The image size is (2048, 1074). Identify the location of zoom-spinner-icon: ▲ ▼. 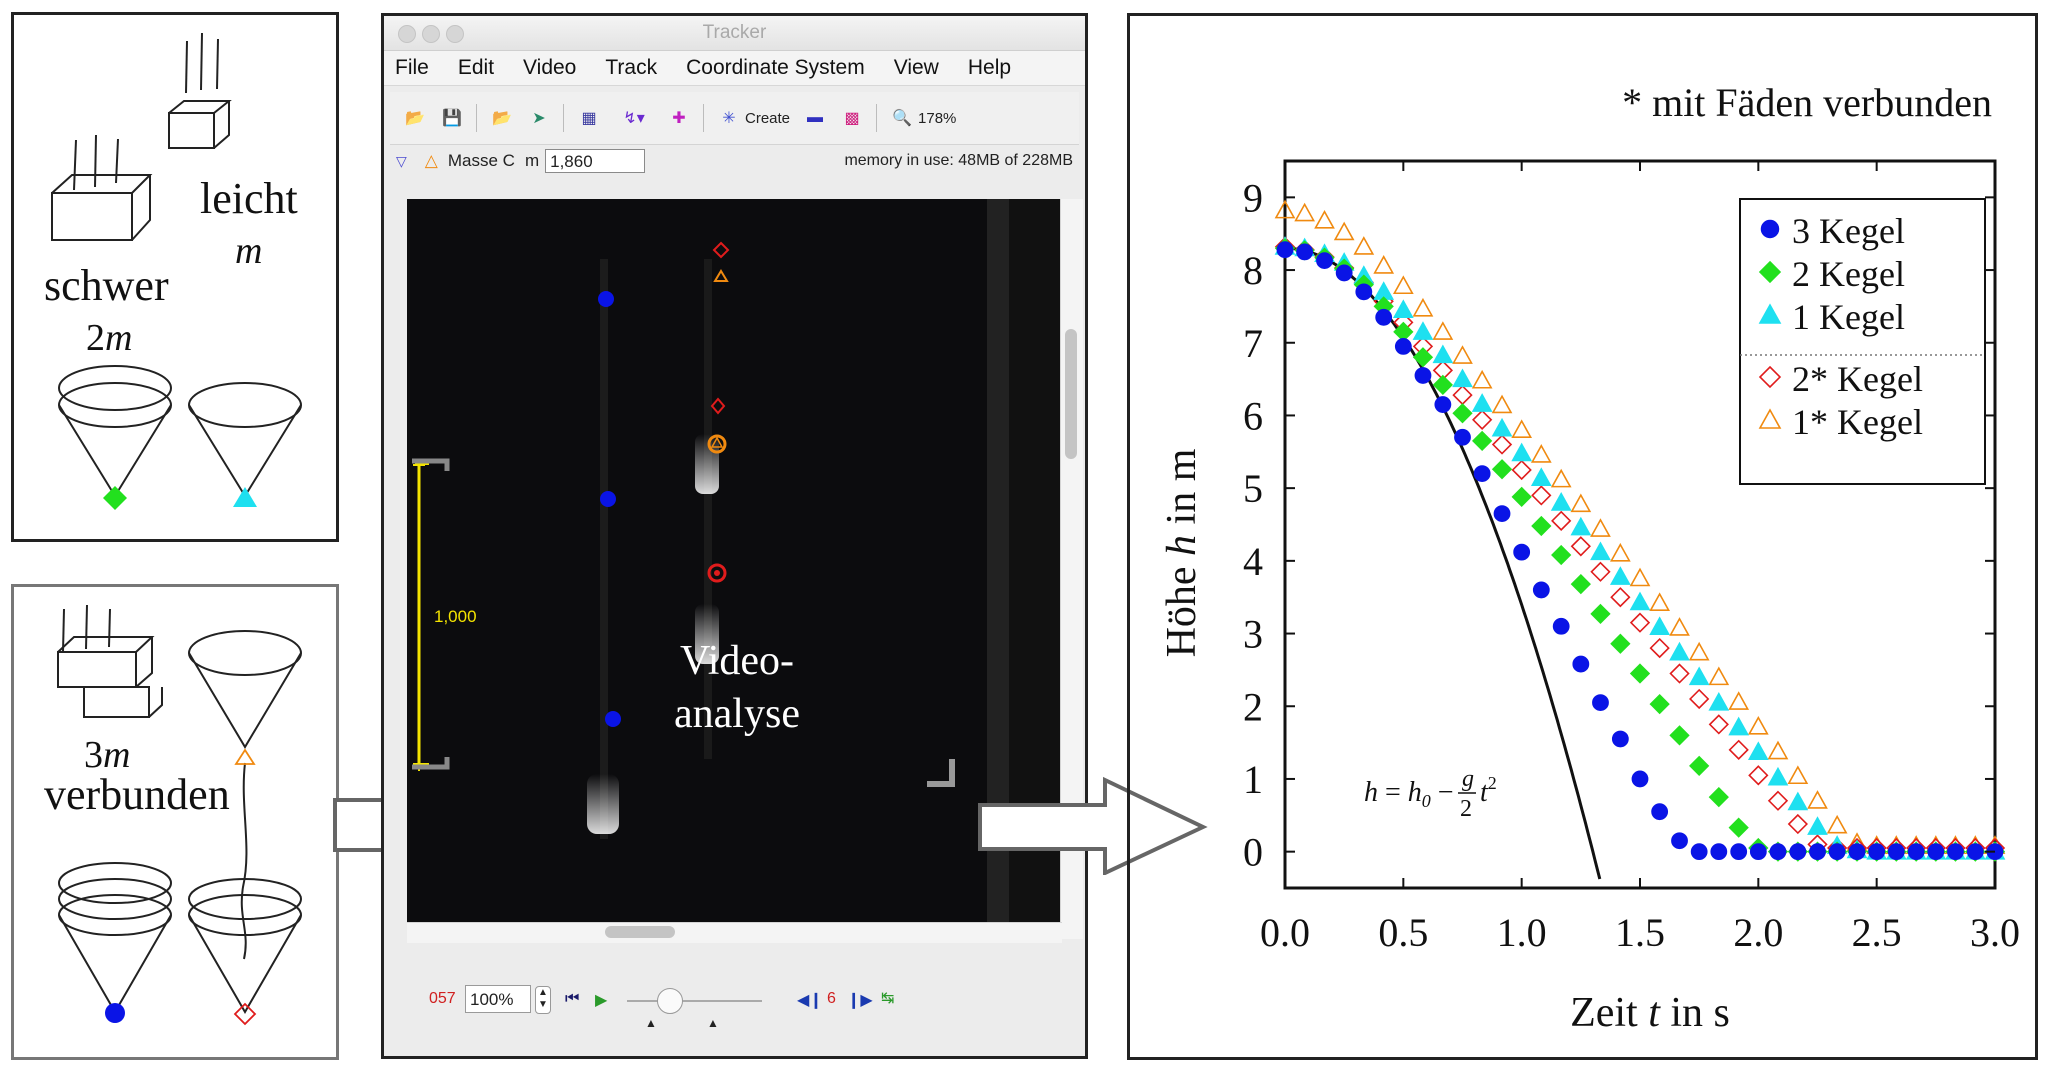
(543, 1000).